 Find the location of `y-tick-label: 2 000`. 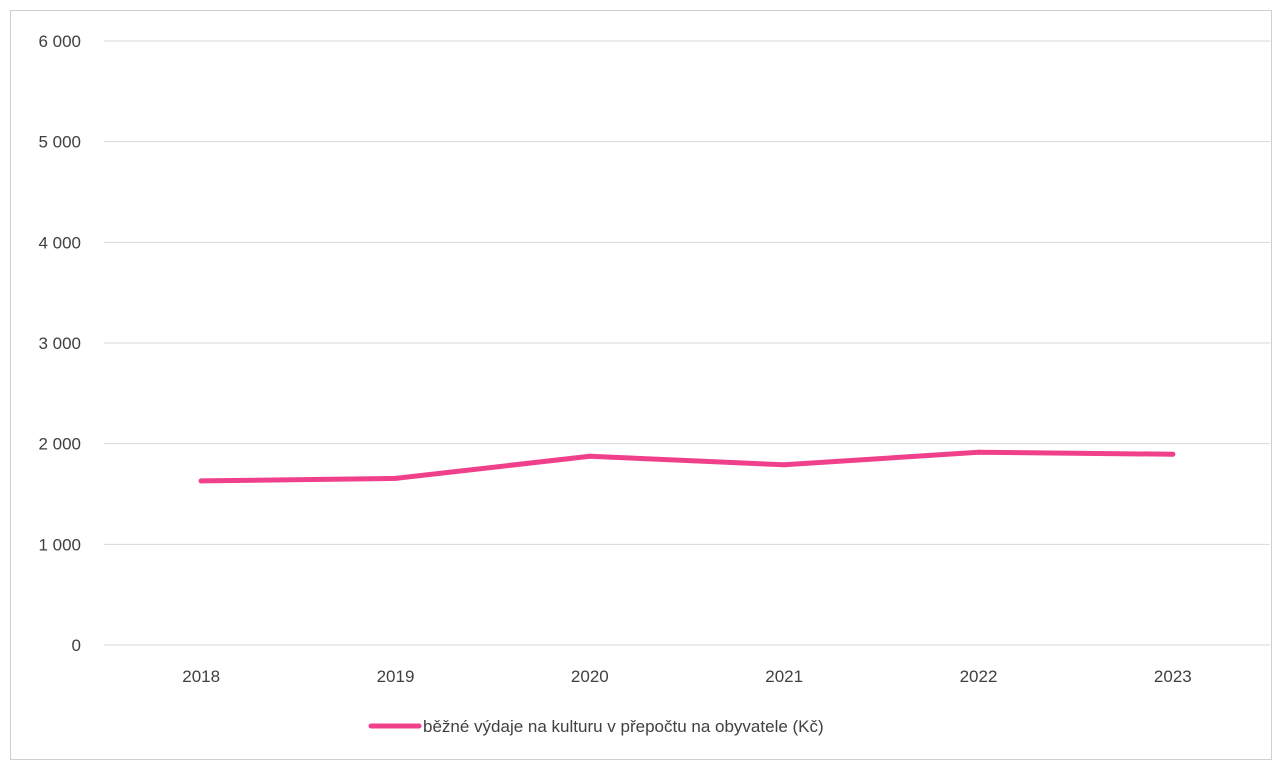

y-tick-label: 2 000 is located at coordinates (59, 444).